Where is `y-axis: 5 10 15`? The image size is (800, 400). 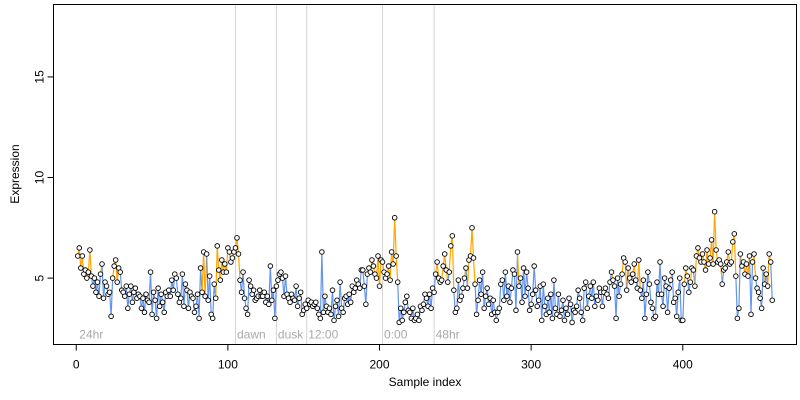
y-axis: 5 10 15 is located at coordinates (43, 175).